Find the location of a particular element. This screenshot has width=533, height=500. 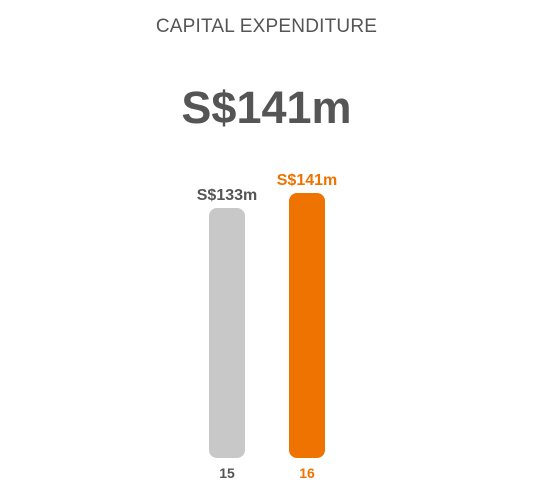

bar-value-label: S$141m is located at coordinates (307, 180).